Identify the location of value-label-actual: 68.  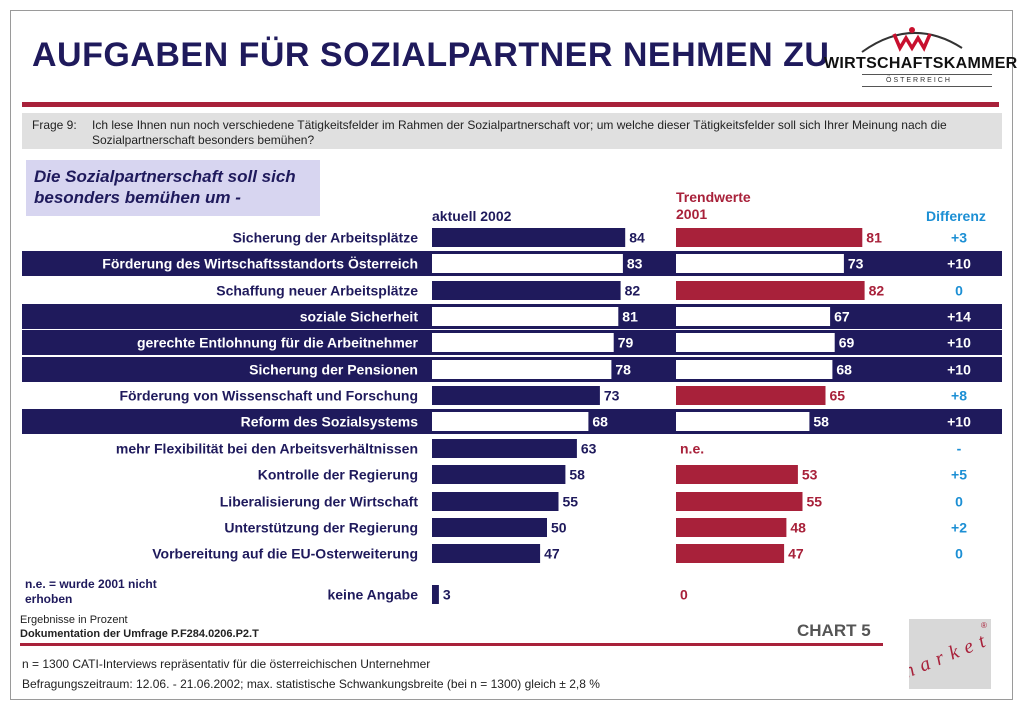
(600, 422).